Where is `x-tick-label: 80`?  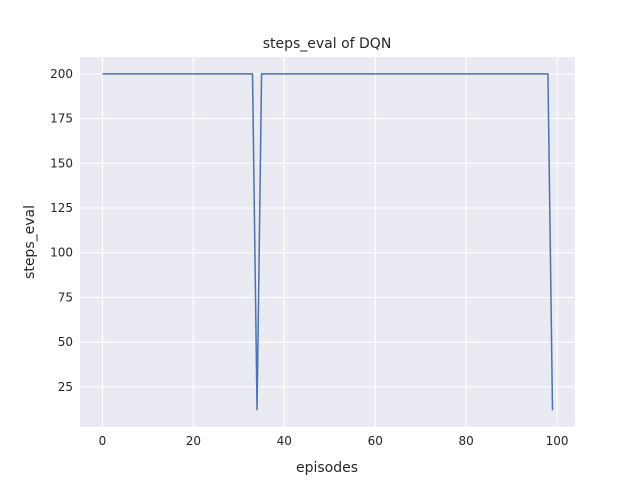 x-tick-label: 80 is located at coordinates (465, 441).